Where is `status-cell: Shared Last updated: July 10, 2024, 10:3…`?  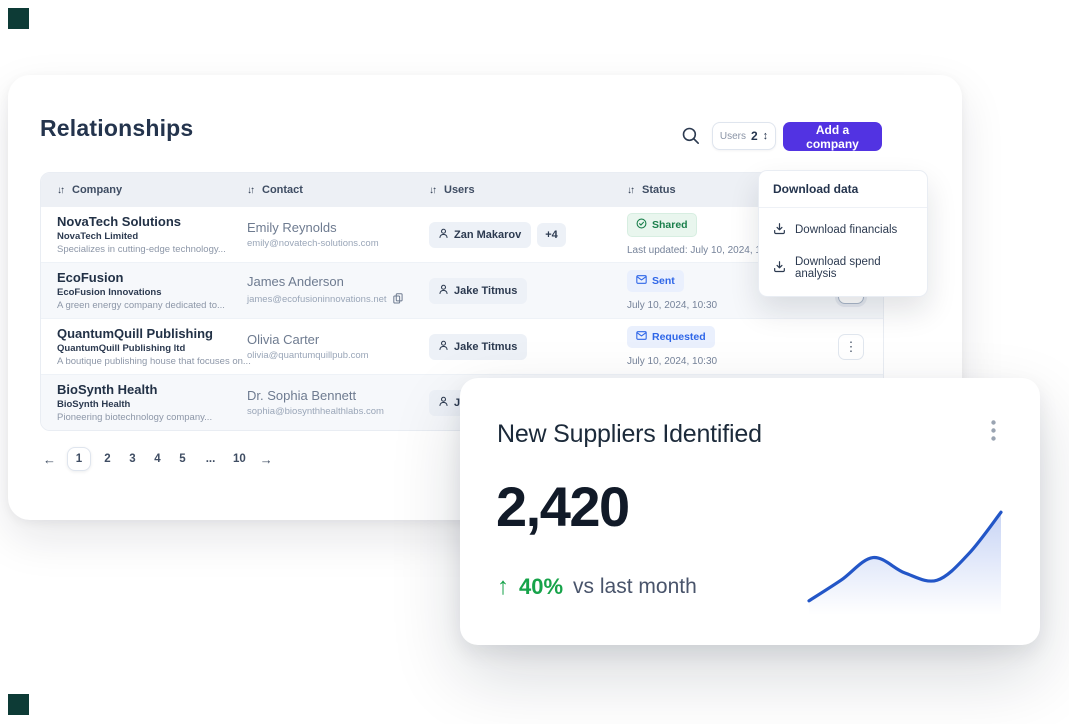
status-cell: Shared Last updated: July 10, 2024, 10:3… is located at coordinates (723, 234).